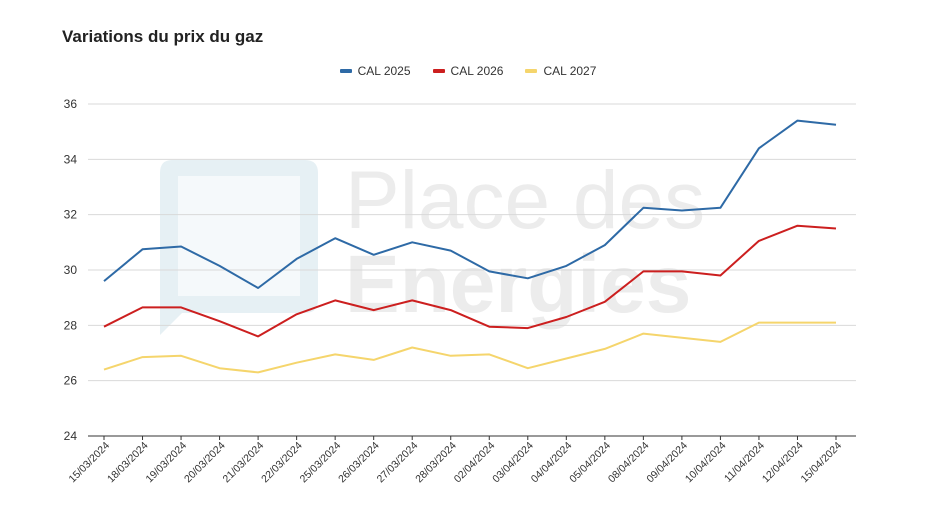  I want to click on y-tick-label: 30, so click(71, 270).